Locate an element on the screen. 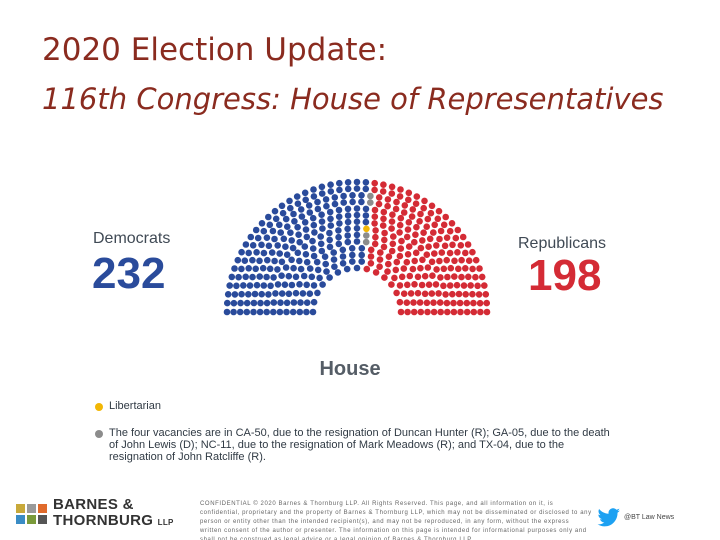  logo-squares-icon is located at coordinates (31, 514).